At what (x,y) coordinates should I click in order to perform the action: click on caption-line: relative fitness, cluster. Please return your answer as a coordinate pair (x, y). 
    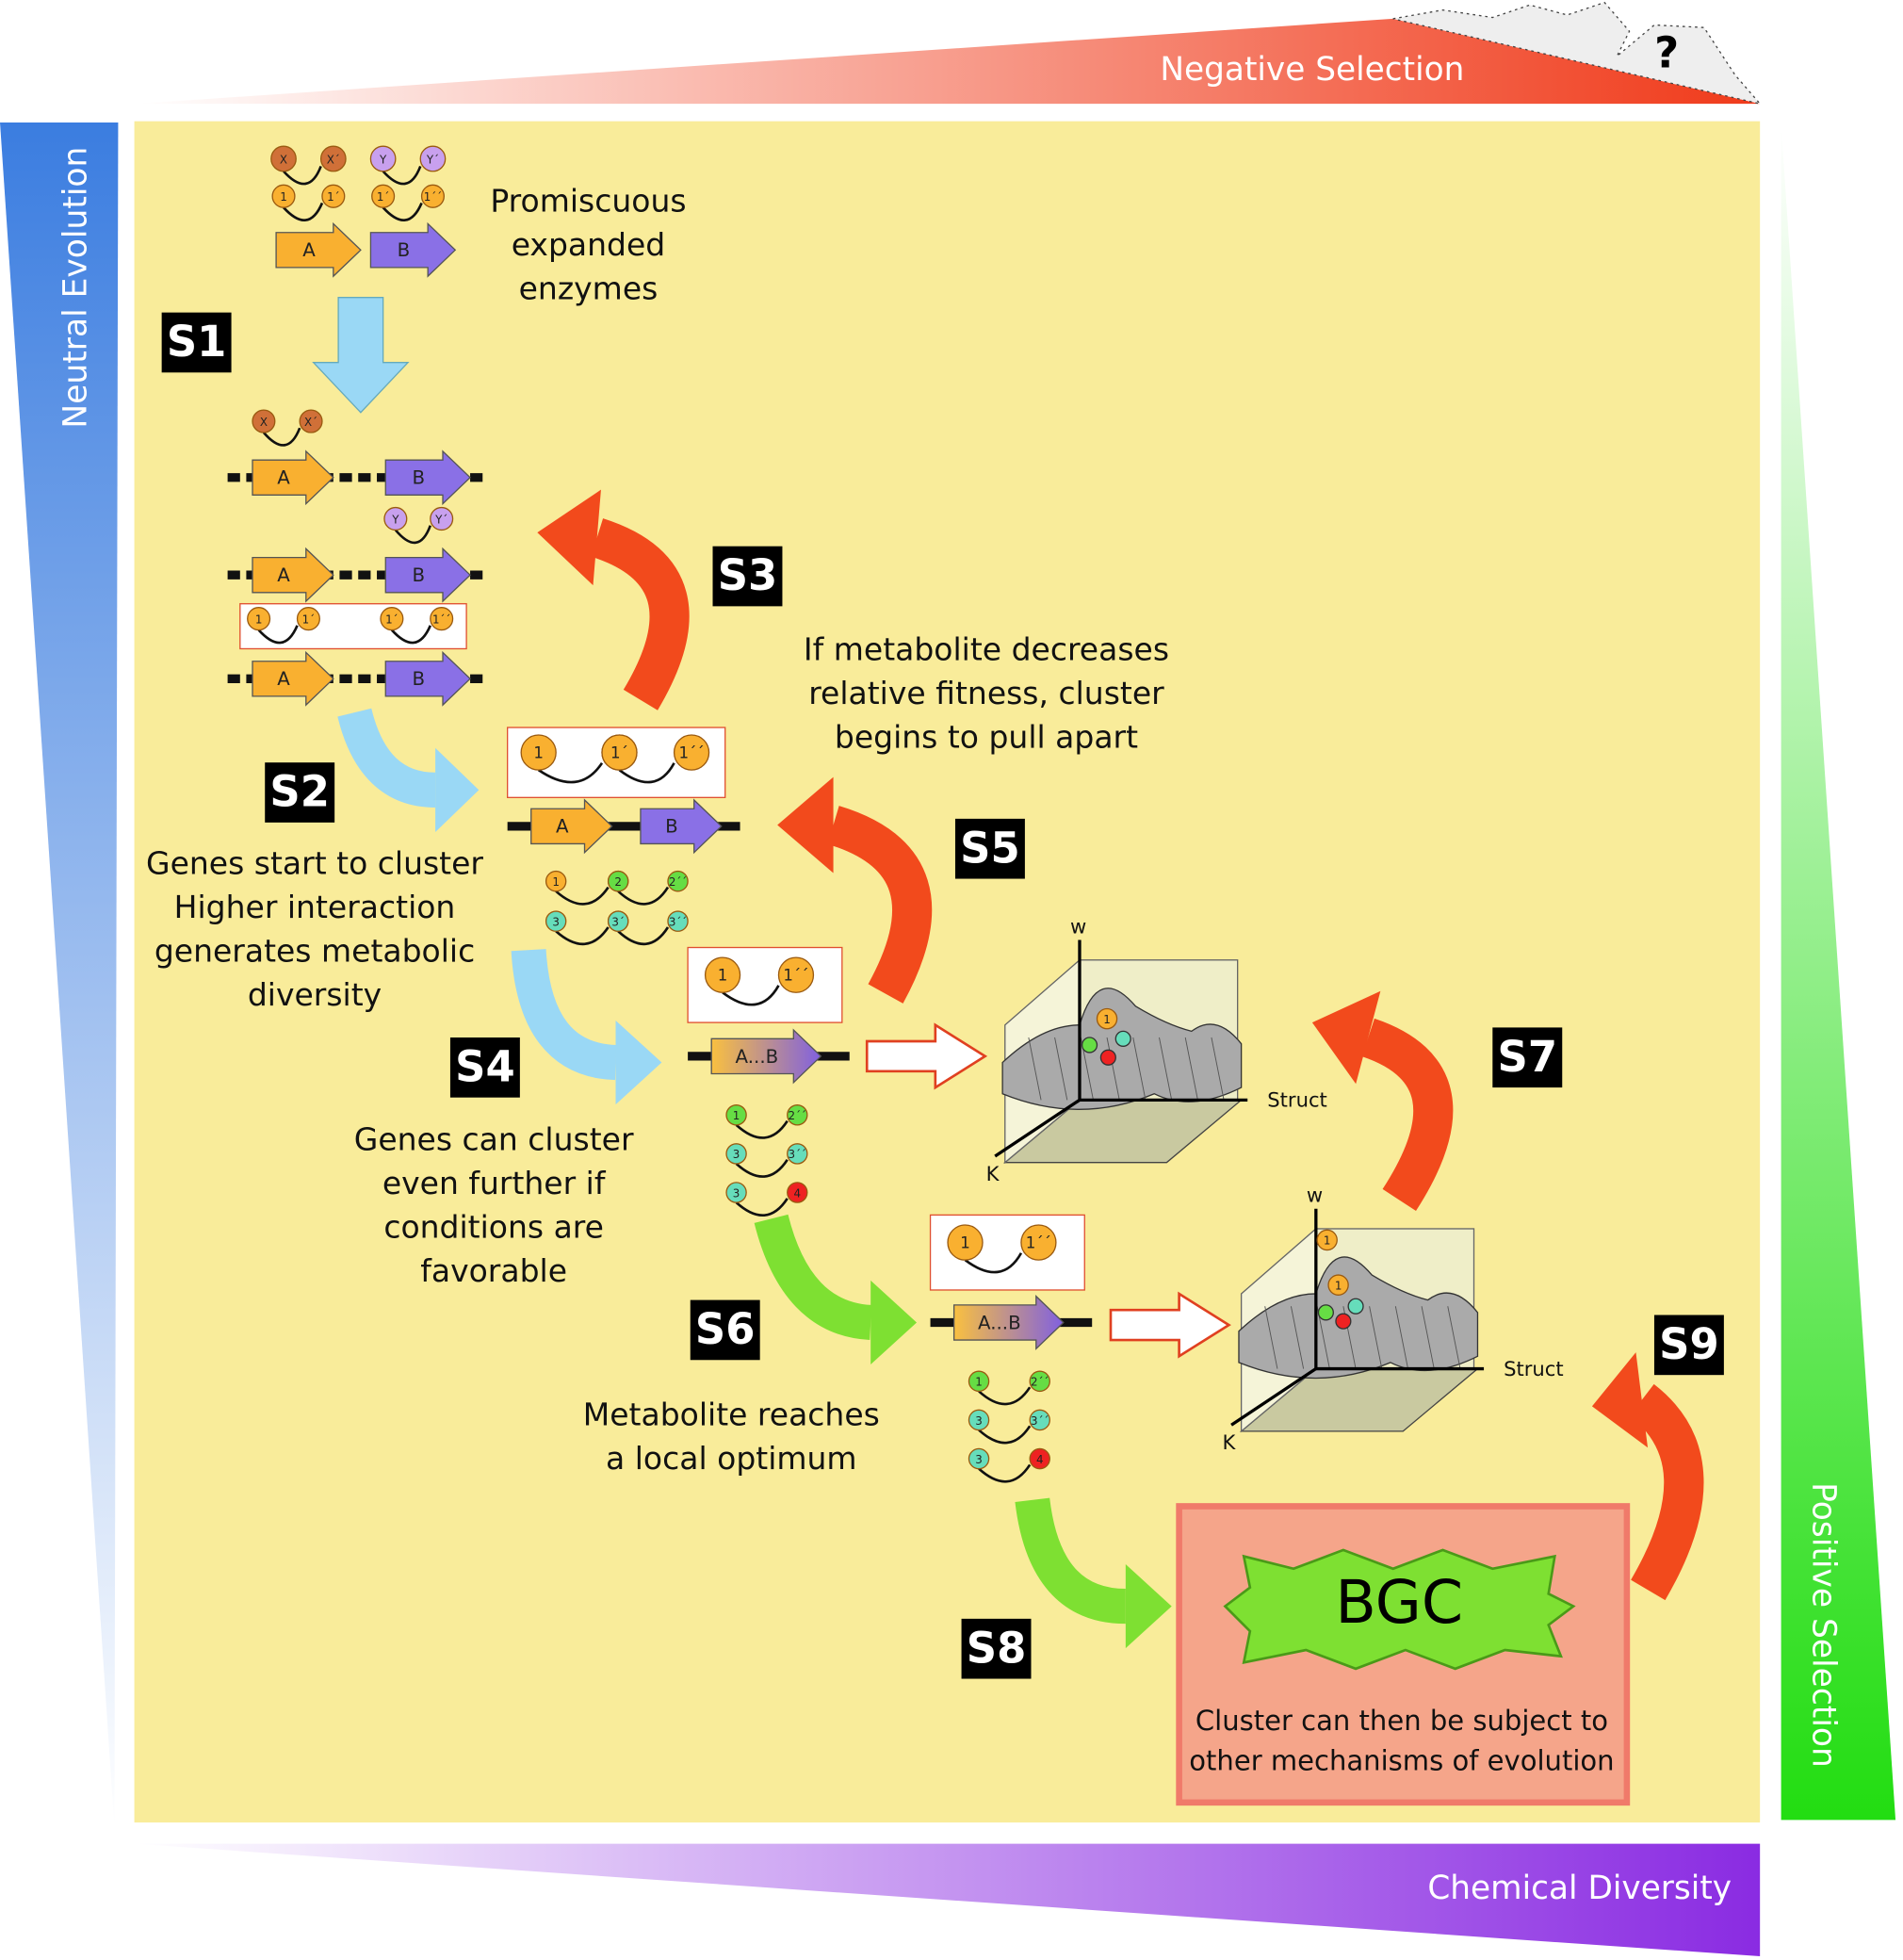
    Looking at the image, I should click on (986, 693).